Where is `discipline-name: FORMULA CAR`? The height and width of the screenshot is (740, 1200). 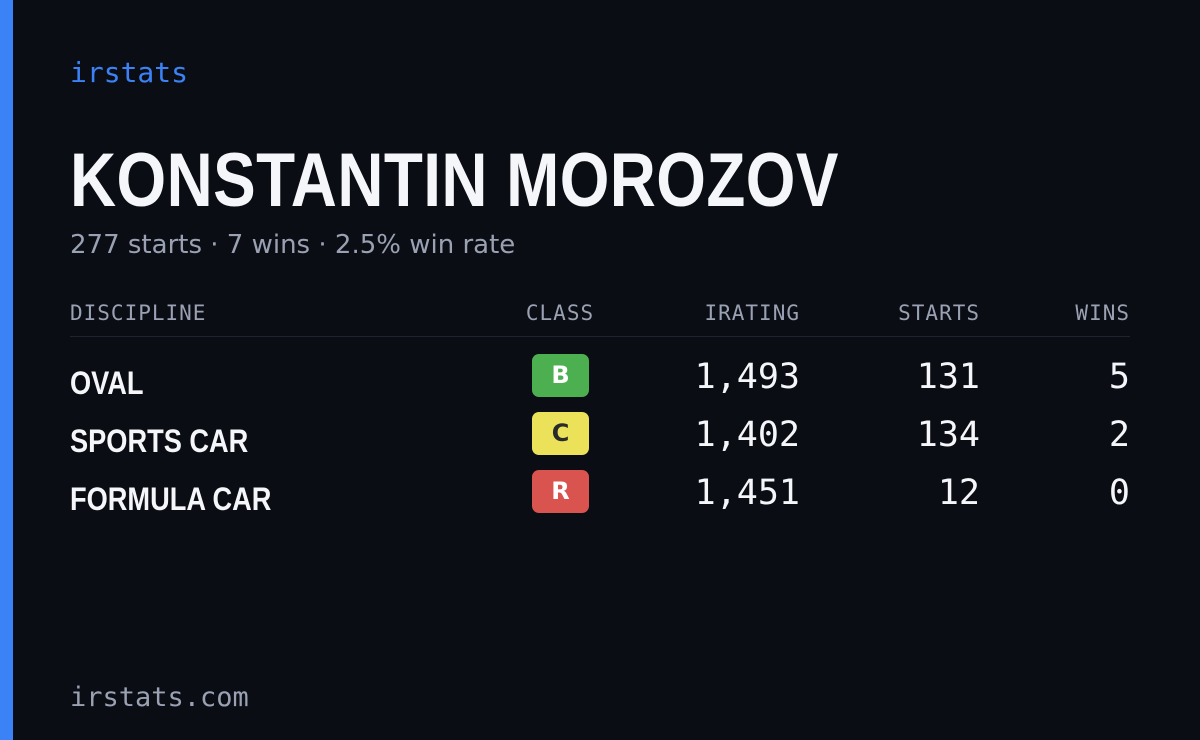 discipline-name: FORMULA CAR is located at coordinates (171, 499).